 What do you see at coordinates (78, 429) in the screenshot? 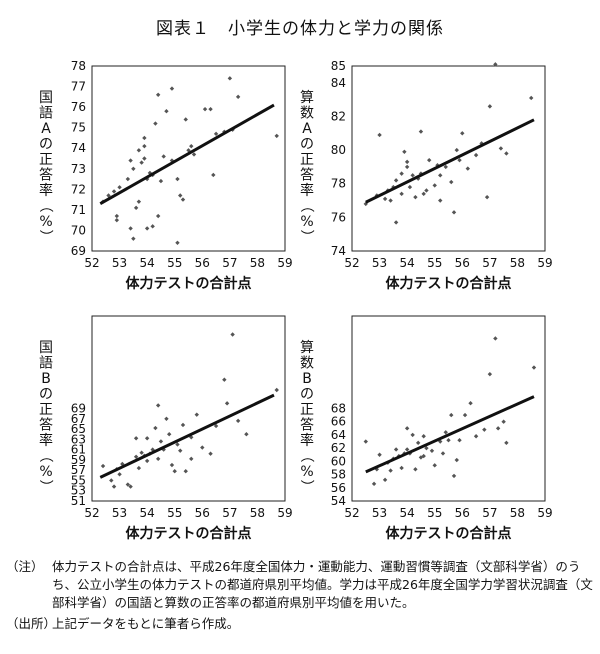
I see `y-tick-label: 65` at bounding box center [78, 429].